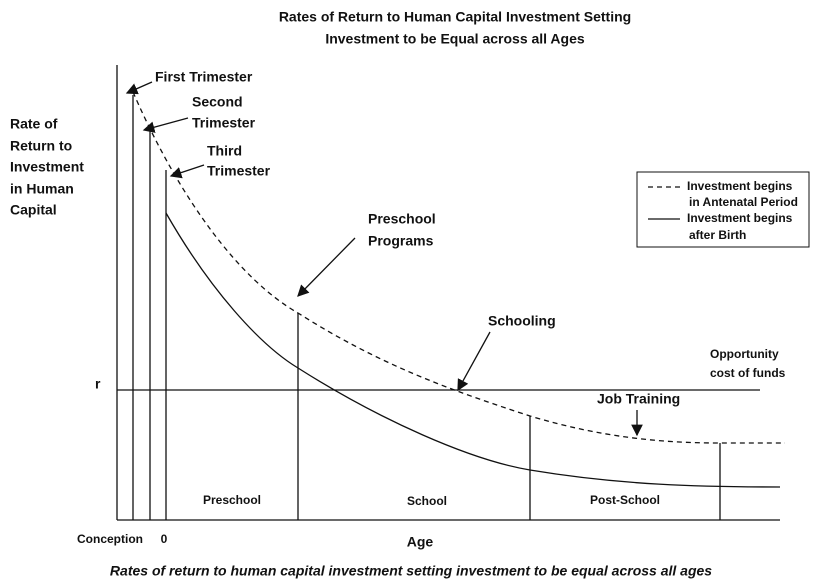 The width and height of the screenshot is (823, 586). What do you see at coordinates (47, 167) in the screenshot?
I see `y-axis-label: Investment` at bounding box center [47, 167].